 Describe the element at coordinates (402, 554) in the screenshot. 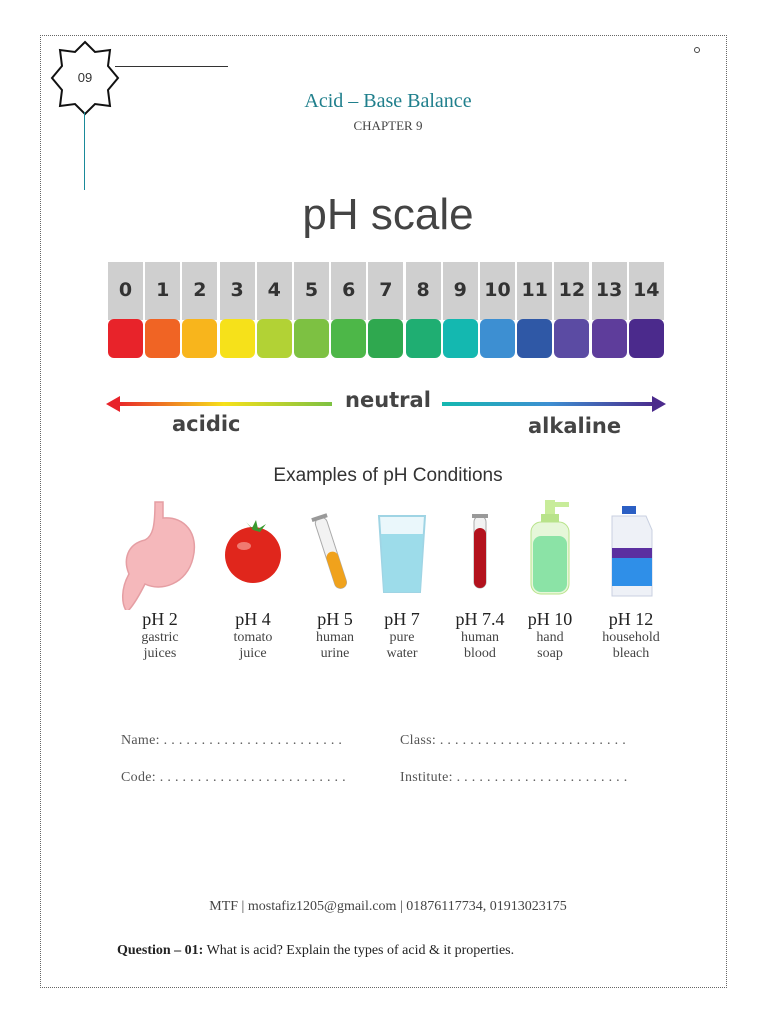

I see `water-glass-icon` at that location.